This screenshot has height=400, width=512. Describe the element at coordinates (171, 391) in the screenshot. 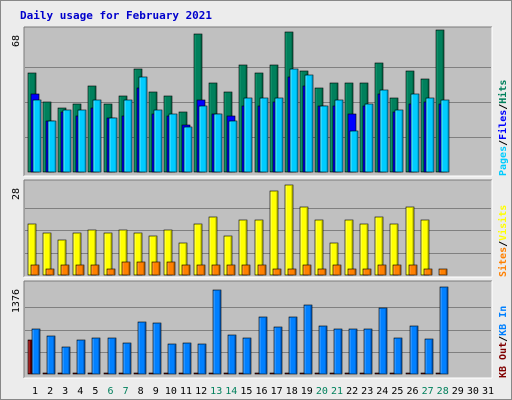

I see `x-tick-label-day-10: 10` at that location.